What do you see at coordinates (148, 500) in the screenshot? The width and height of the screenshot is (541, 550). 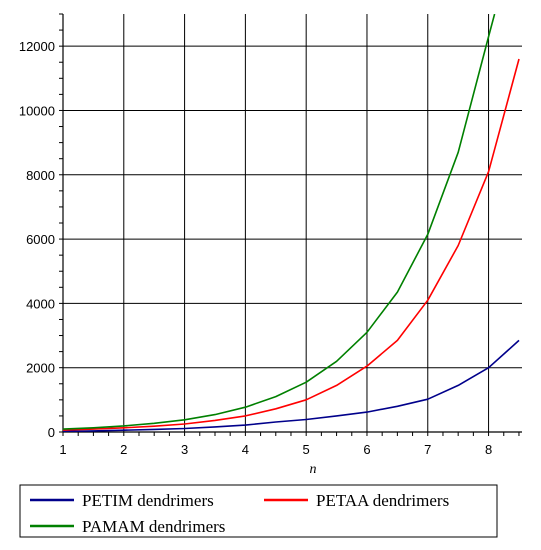 I see `legend-label-petim: PETIM dendrimers` at bounding box center [148, 500].